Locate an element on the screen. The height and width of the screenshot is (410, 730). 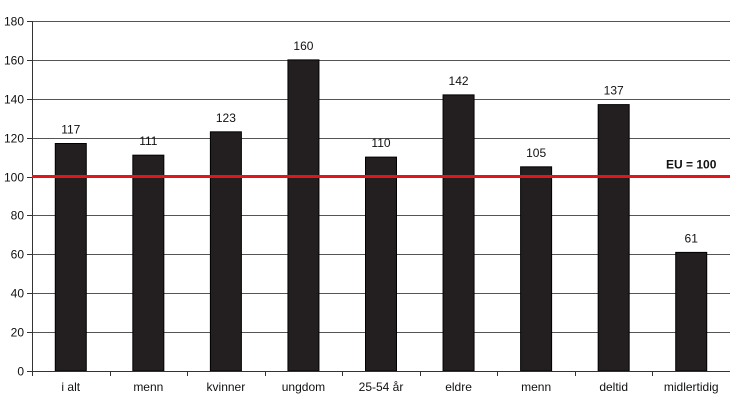
data-label: 117 is located at coordinates (70, 130).